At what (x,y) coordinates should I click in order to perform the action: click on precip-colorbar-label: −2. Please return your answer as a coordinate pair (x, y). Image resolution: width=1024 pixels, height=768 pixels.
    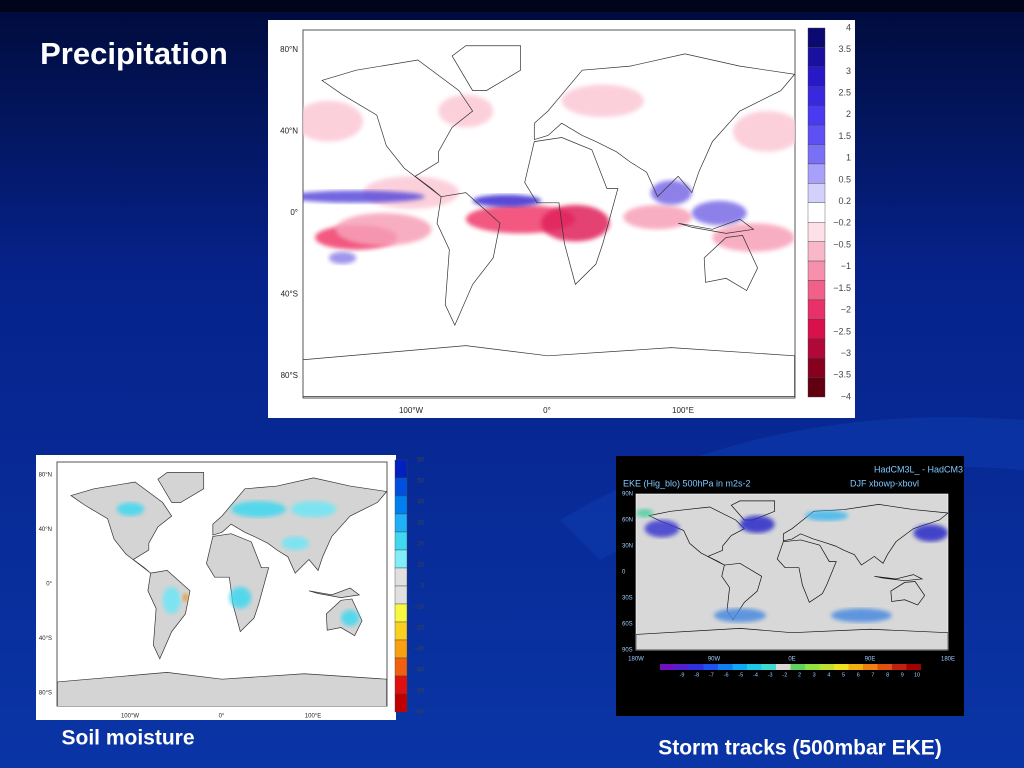
    Looking at the image, I should click on (846, 310).